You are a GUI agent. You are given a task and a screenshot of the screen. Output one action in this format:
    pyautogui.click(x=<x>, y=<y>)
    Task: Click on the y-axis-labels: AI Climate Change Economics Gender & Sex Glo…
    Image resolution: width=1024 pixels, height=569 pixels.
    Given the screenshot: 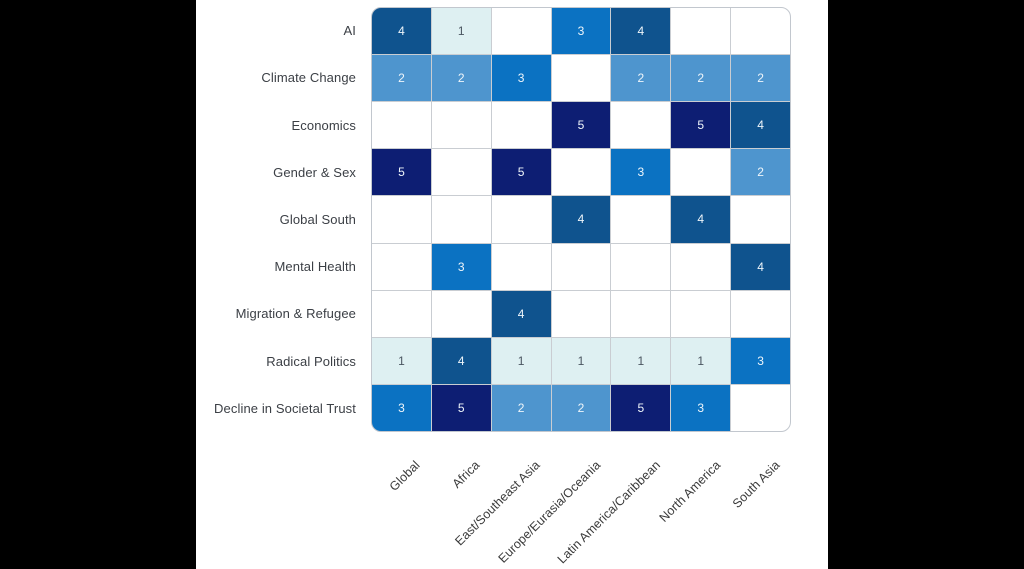 What is the action you would take?
    pyautogui.click(x=276, y=219)
    